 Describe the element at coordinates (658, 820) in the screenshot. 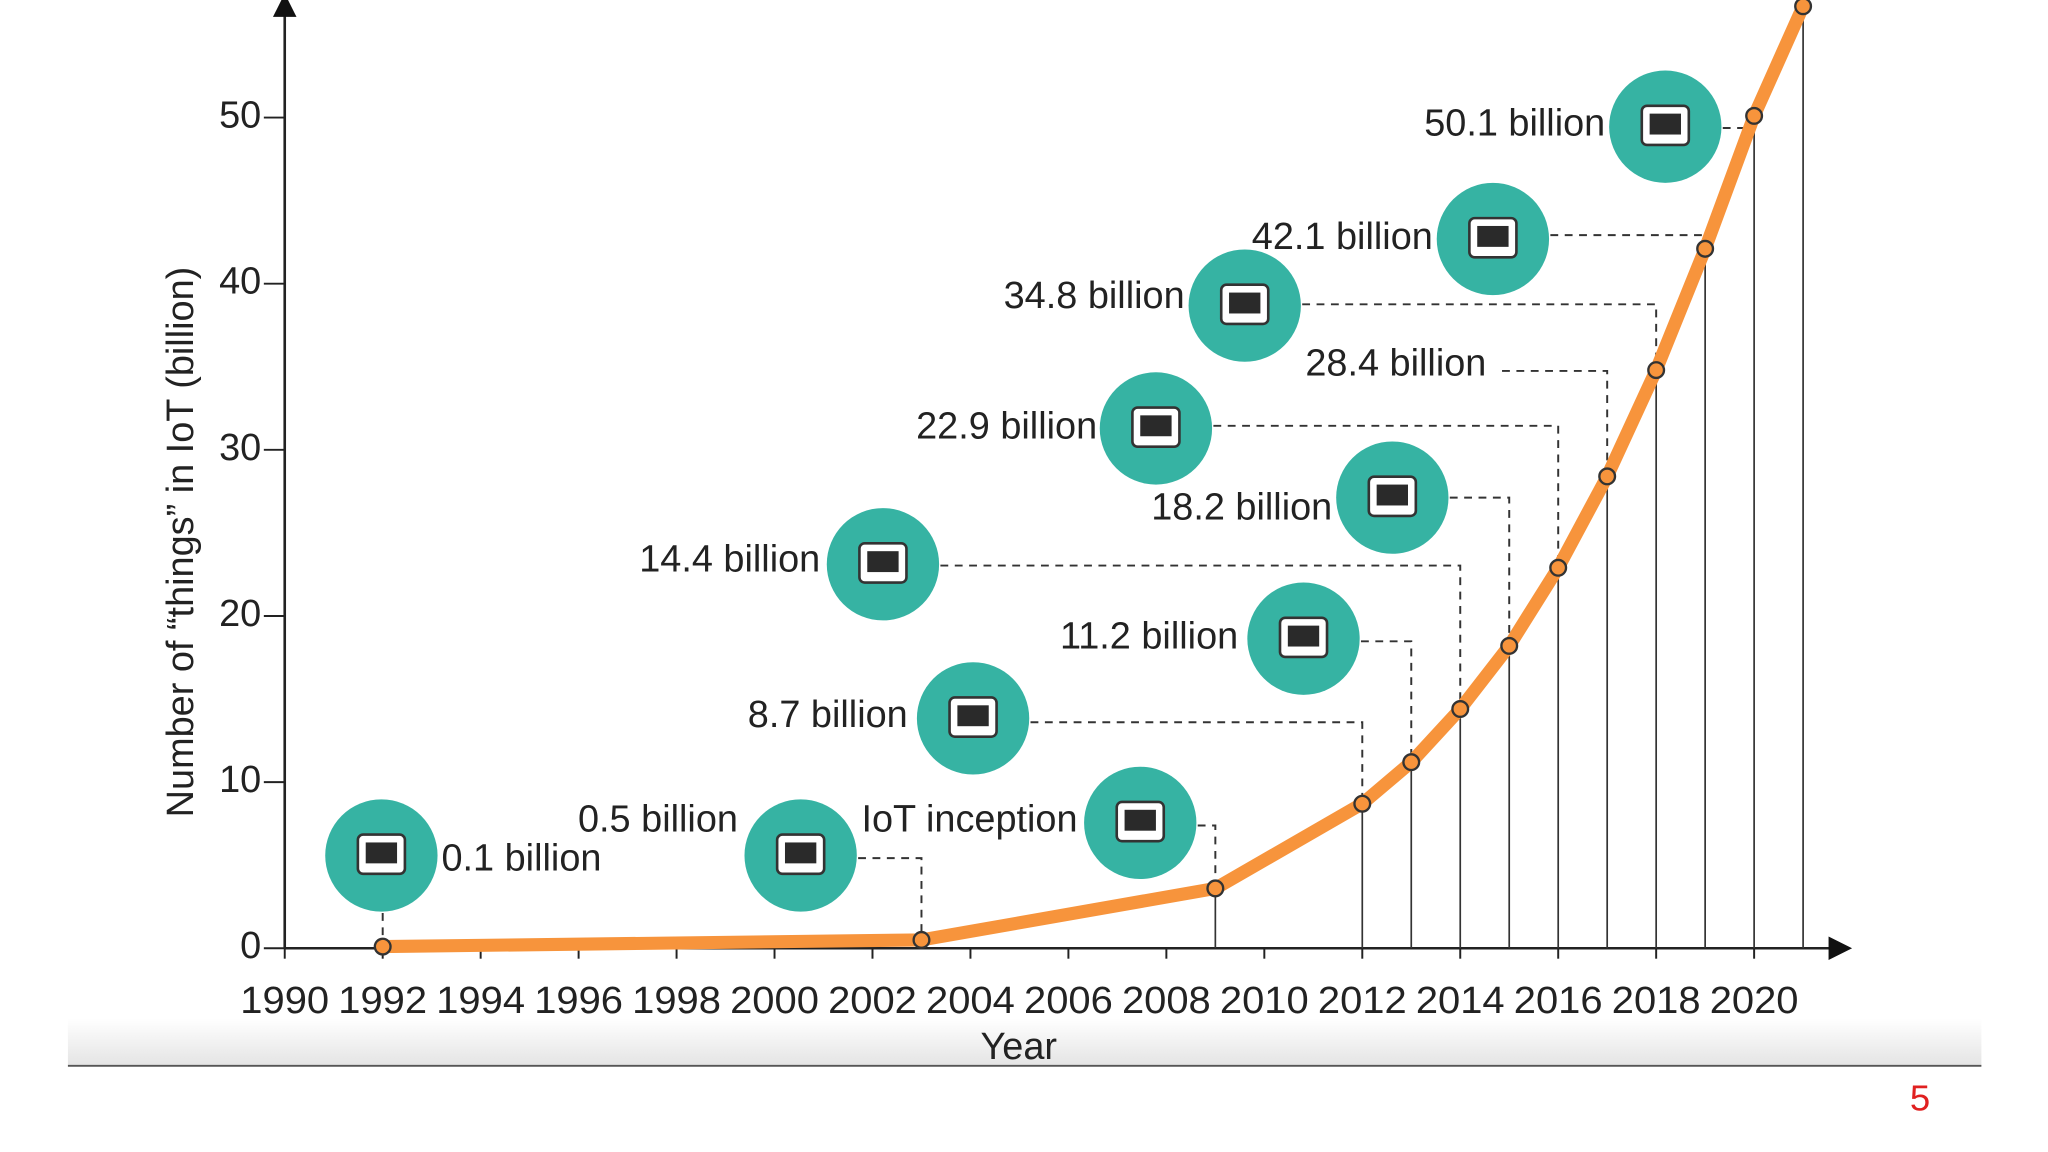

I see `value-label: 0.5 billion` at that location.